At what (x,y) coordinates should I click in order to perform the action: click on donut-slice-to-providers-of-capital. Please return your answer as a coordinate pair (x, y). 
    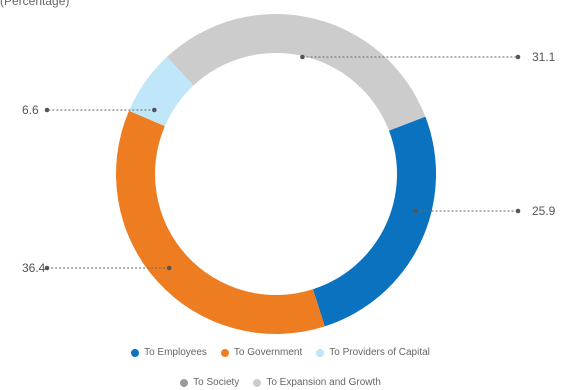
    Looking at the image, I should click on (161, 91).